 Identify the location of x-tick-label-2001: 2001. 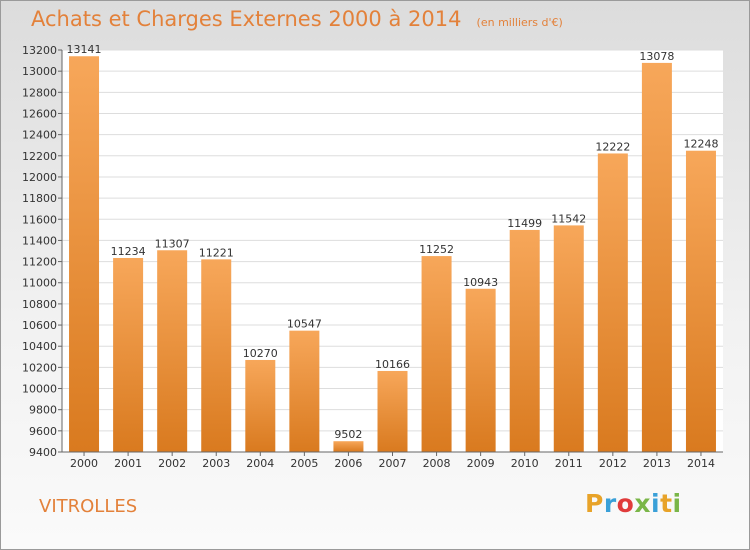
(128, 463).